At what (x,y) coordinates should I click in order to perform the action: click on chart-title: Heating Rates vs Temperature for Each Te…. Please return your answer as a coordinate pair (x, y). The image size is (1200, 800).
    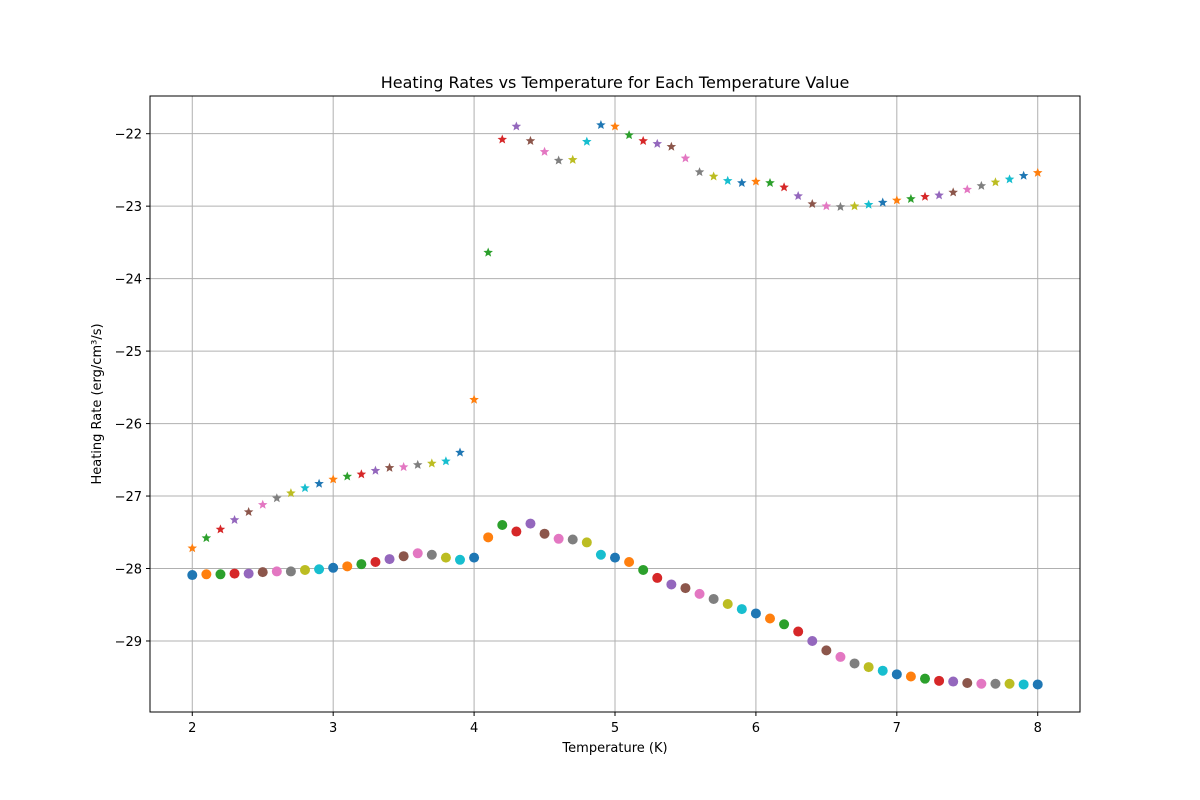
    Looking at the image, I should click on (615, 82).